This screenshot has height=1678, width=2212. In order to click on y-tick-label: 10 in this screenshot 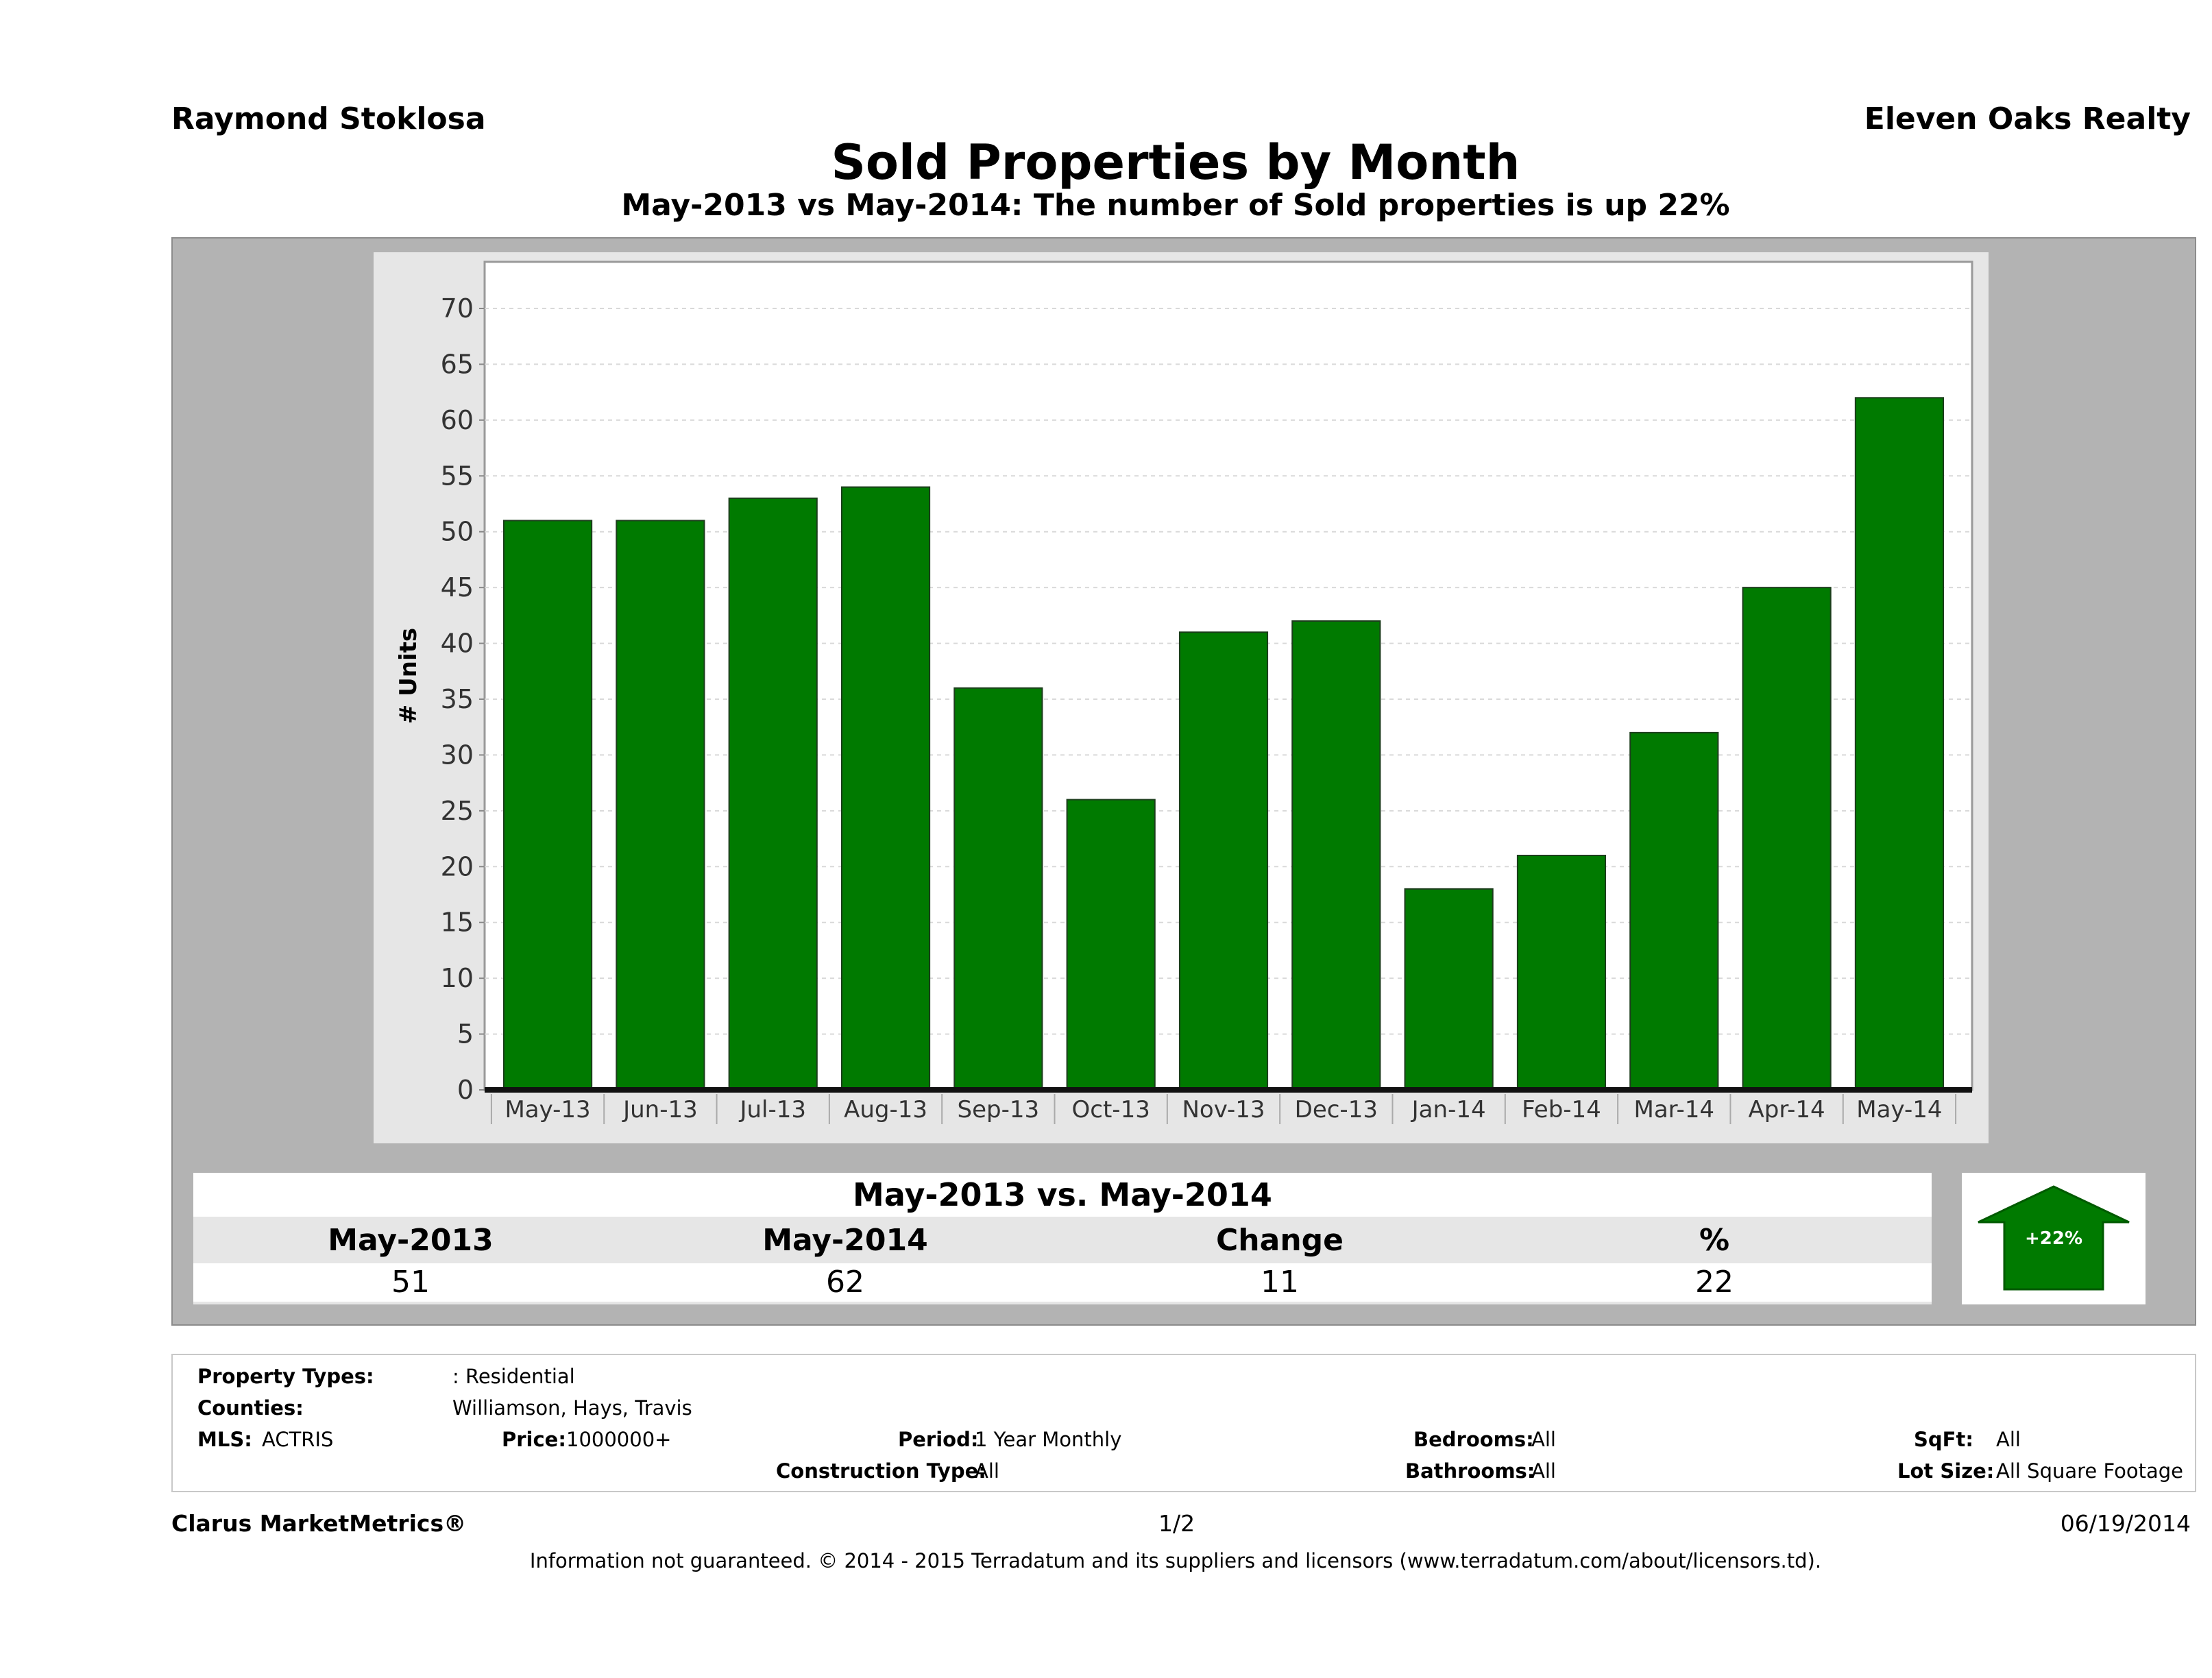, I will do `click(458, 978)`.